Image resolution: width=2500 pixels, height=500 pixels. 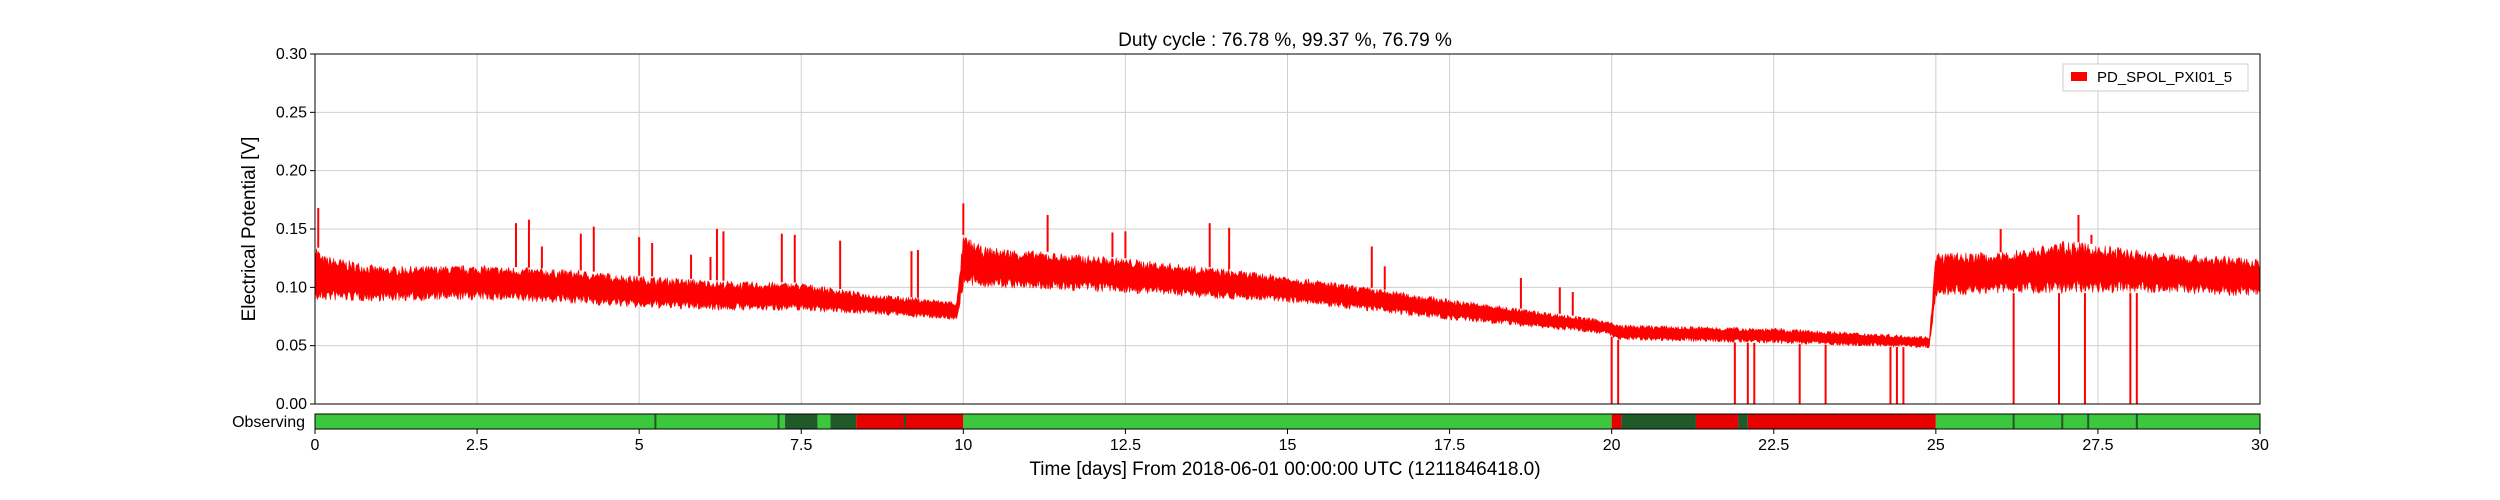 What do you see at coordinates (291, 54) in the screenshot?
I see `y-tick-label: 0.30` at bounding box center [291, 54].